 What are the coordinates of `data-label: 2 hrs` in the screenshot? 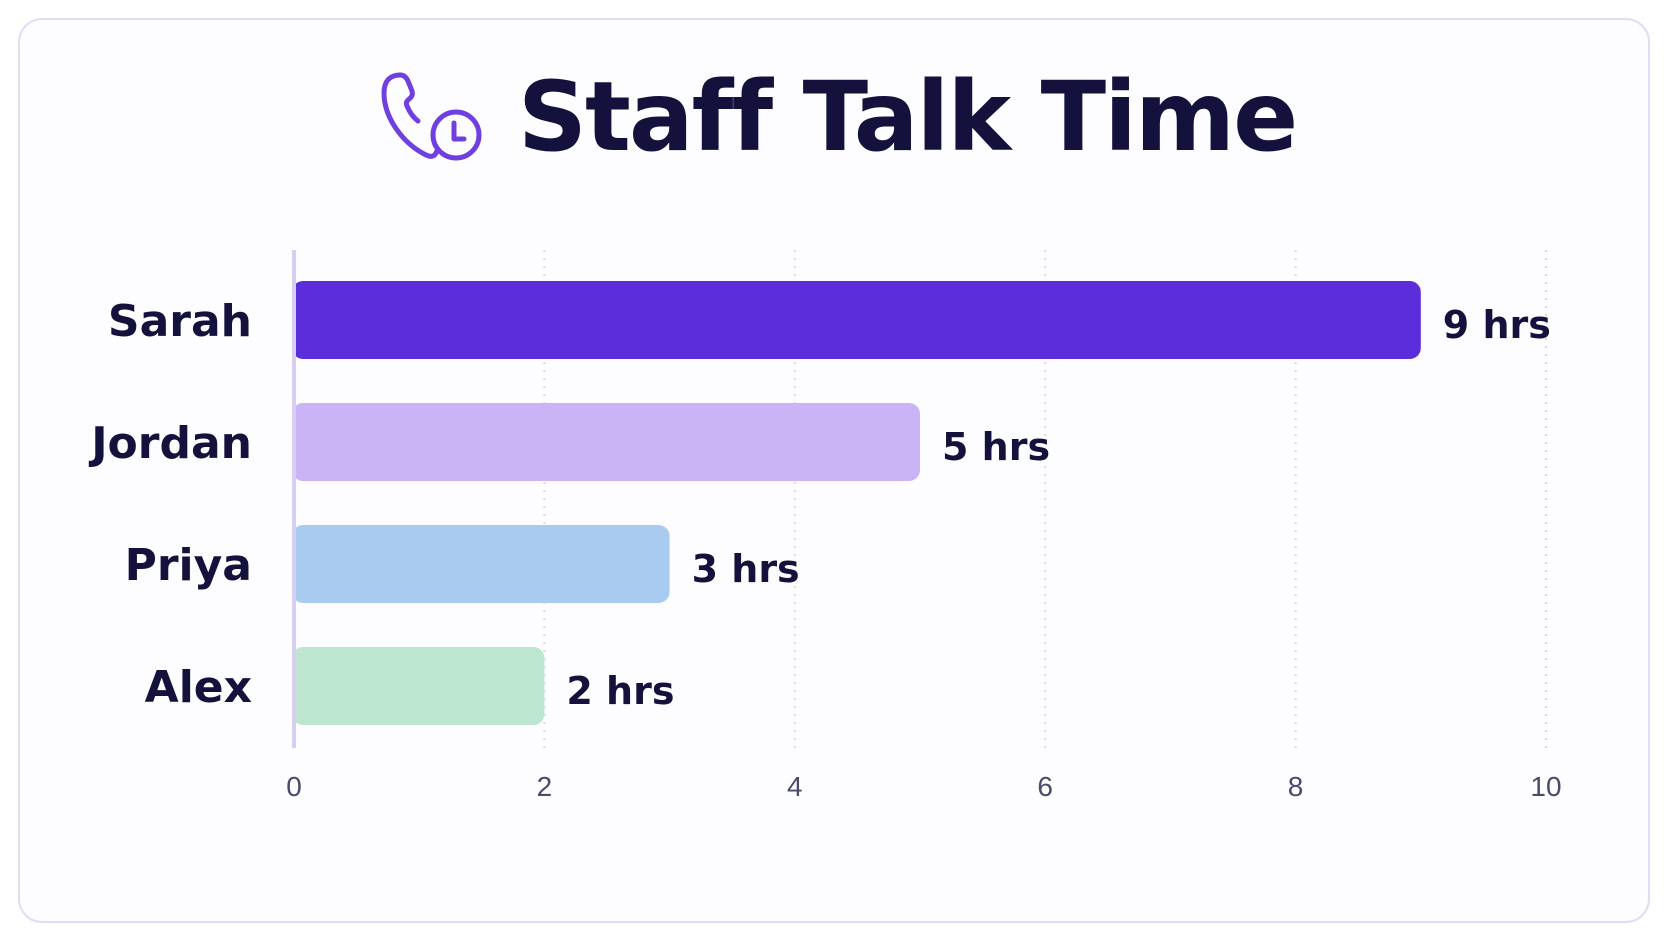 It's located at (620, 691).